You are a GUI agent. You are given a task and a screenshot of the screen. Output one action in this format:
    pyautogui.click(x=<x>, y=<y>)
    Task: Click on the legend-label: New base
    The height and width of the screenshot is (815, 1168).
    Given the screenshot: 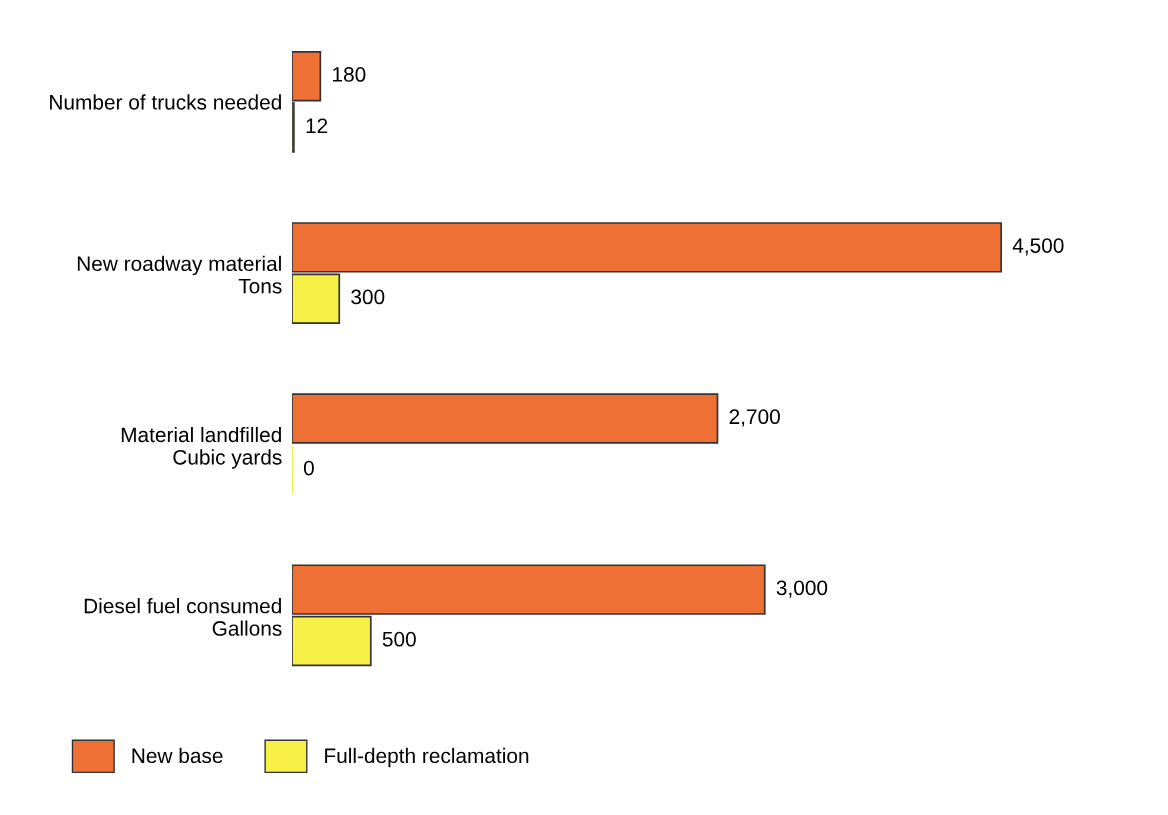 What is the action you would take?
    pyautogui.click(x=177, y=755)
    